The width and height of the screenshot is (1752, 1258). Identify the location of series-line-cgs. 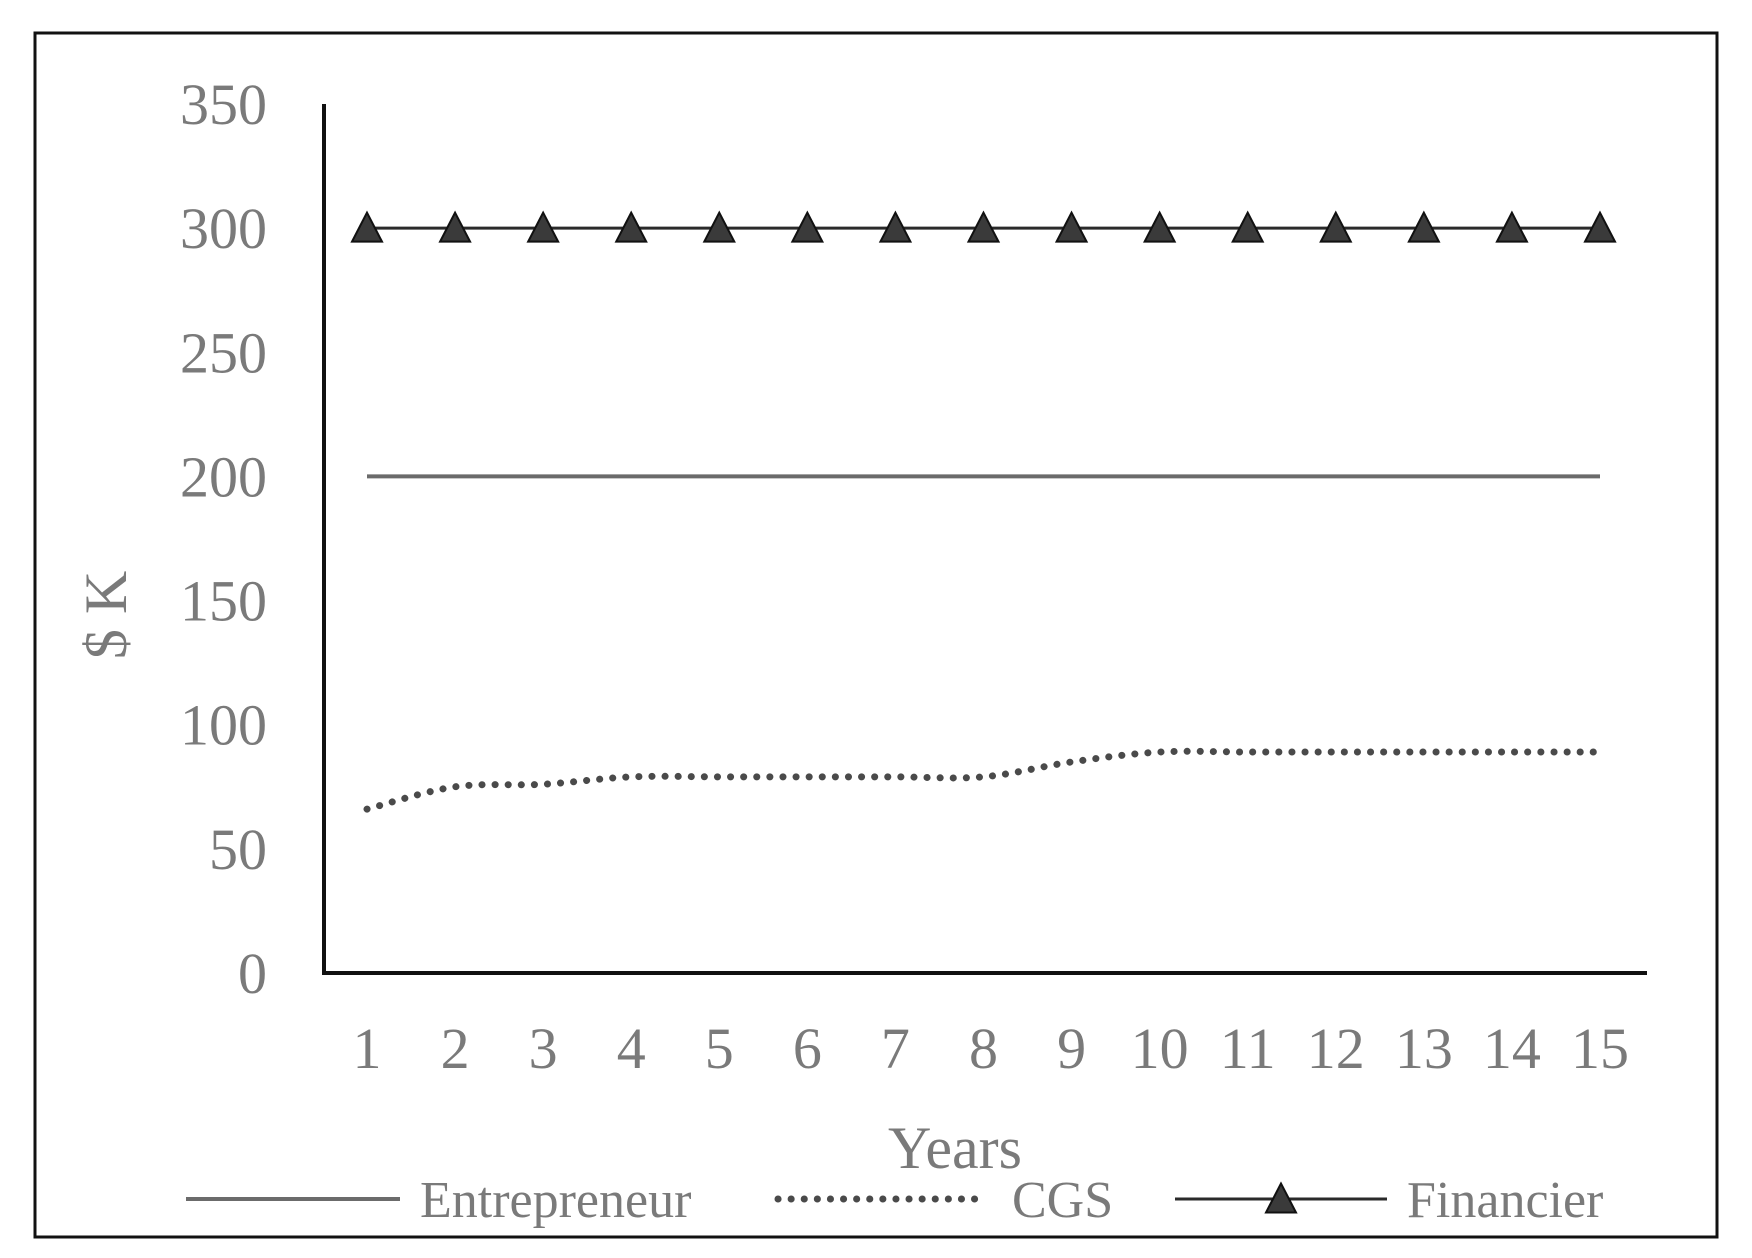
(983, 780).